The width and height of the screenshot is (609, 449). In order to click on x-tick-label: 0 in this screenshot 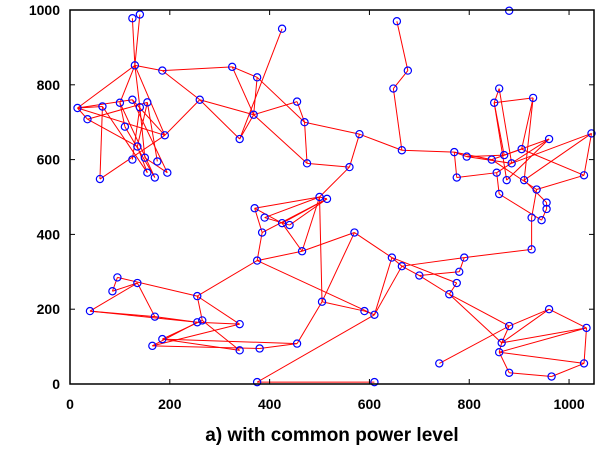, I will do `click(70, 404)`.